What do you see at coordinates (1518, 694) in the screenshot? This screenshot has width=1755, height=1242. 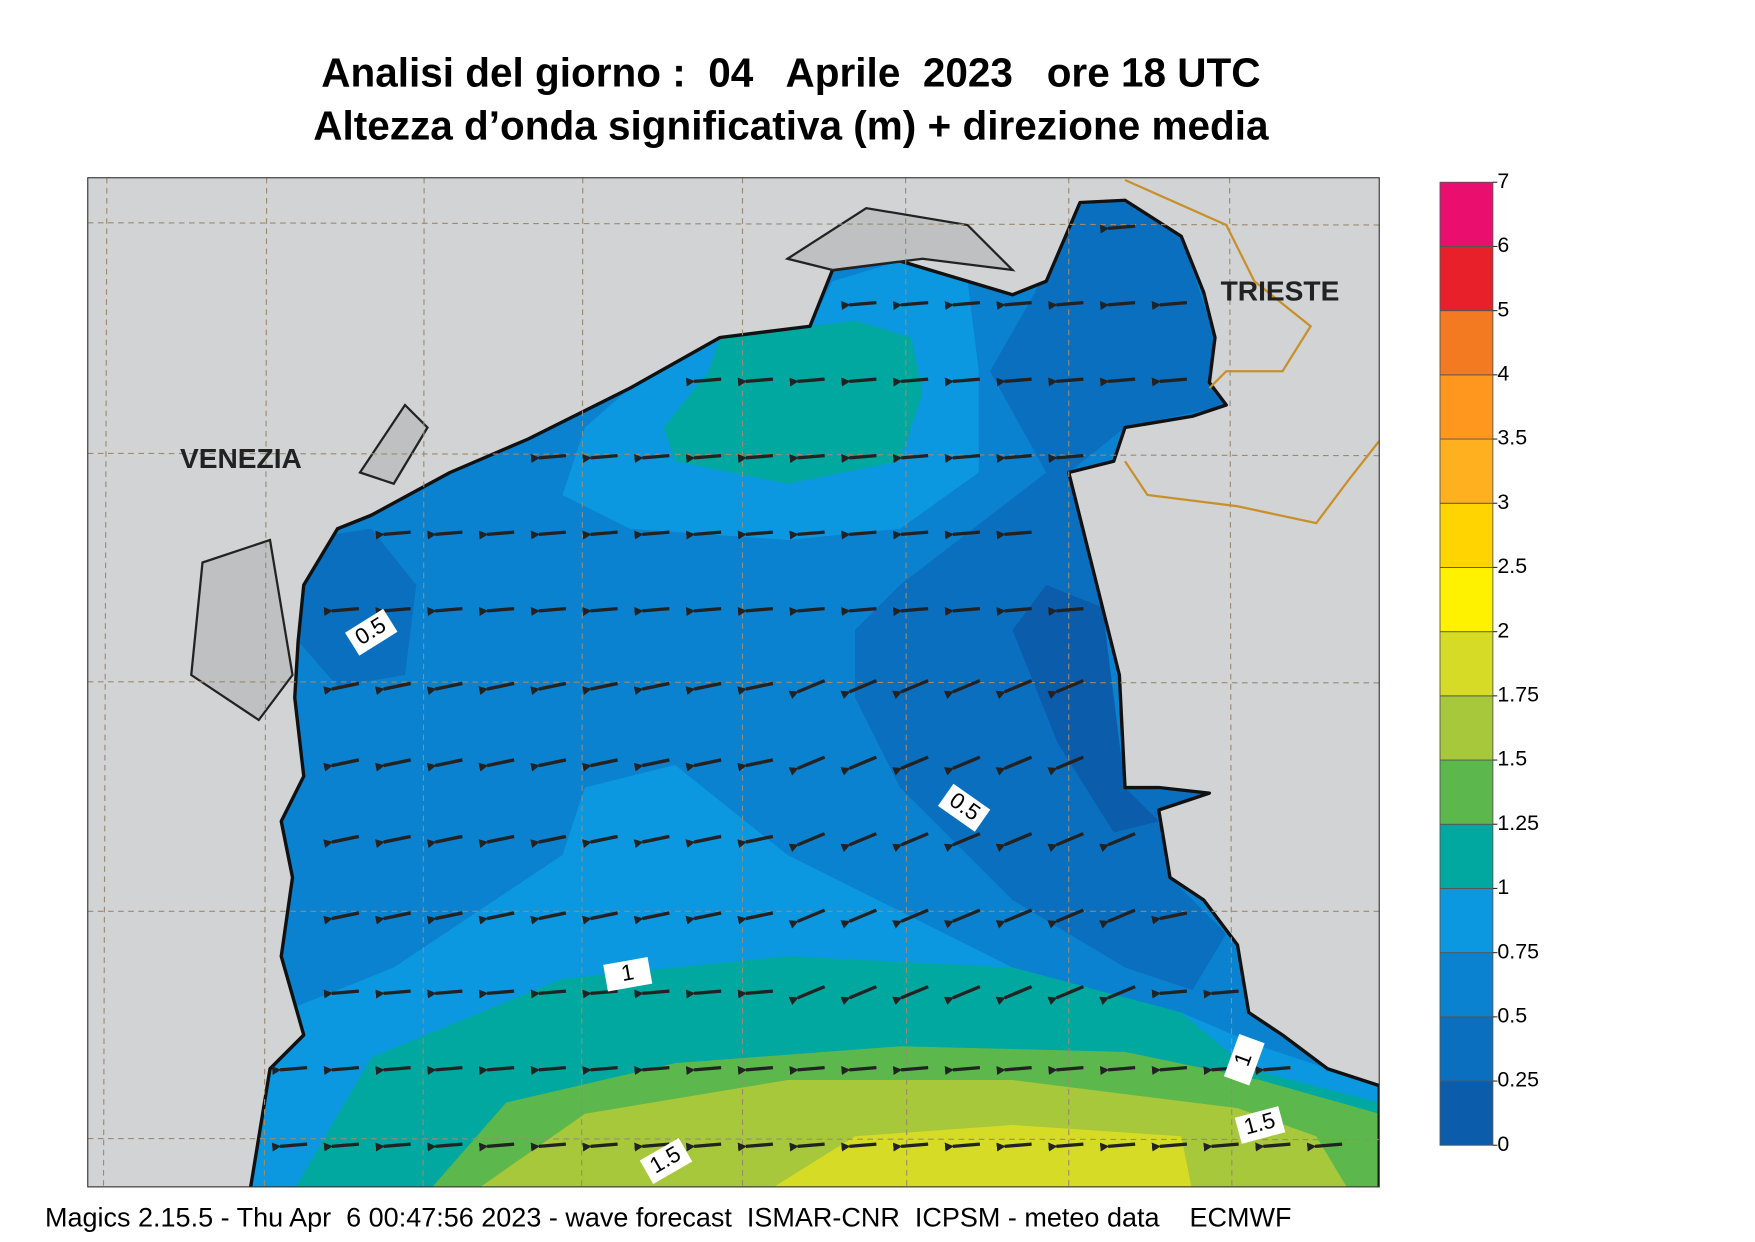 I see `colorbar-tick-label: 1.75` at bounding box center [1518, 694].